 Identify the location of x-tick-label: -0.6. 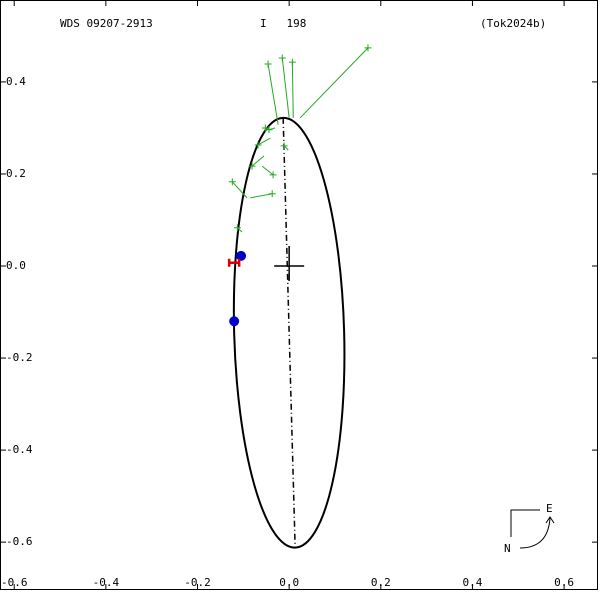
(14, 582).